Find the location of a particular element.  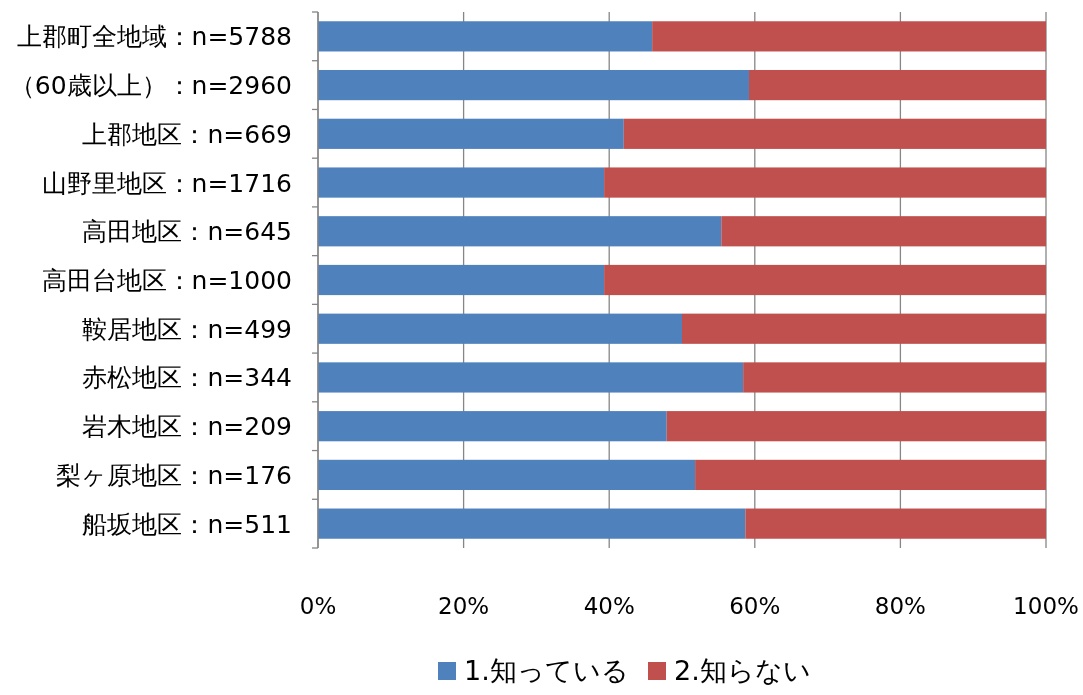

x-tick-label: 20% is located at coordinates (464, 606).